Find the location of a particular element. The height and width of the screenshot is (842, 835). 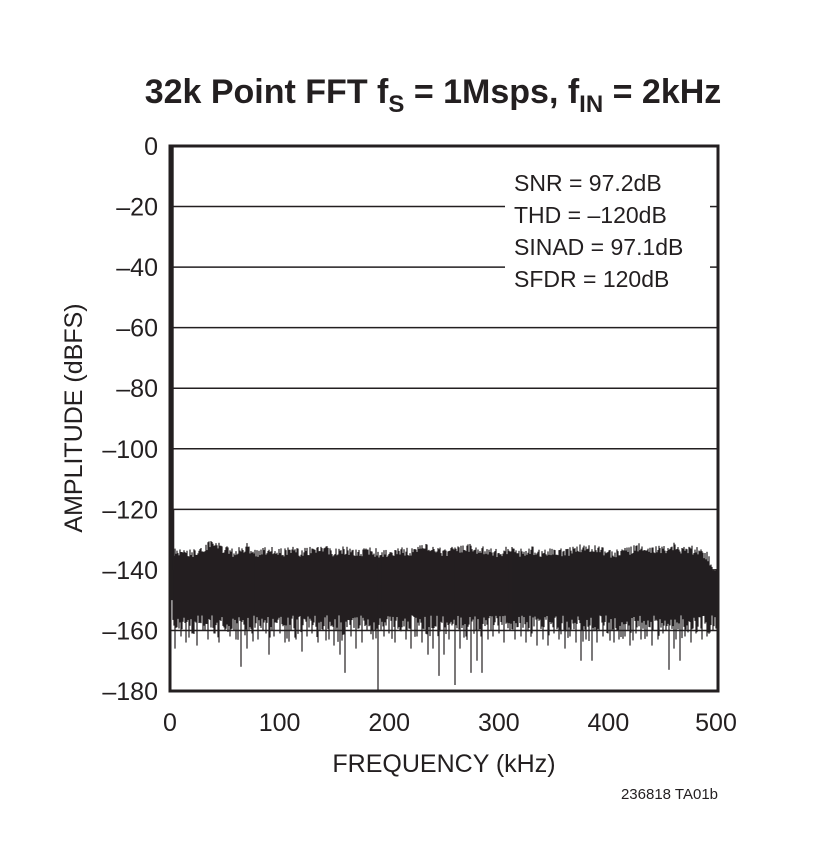

y-tick-label: –140 is located at coordinates (130, 571).